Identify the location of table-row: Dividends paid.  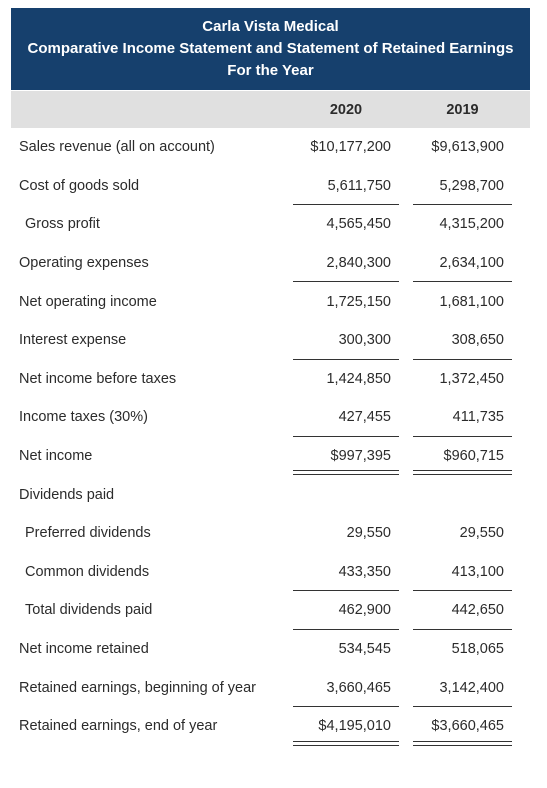
(270, 494).